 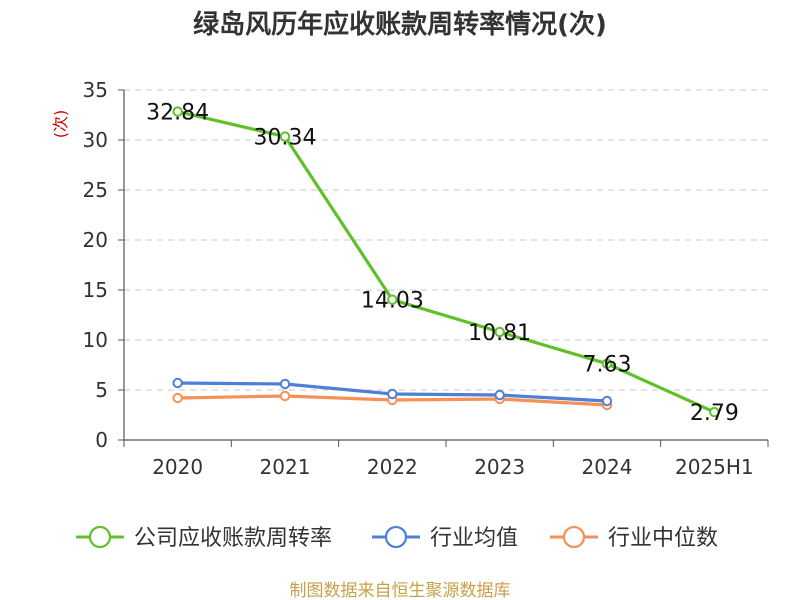 I want to click on data-label-0-3: 10.81, so click(x=499, y=333).